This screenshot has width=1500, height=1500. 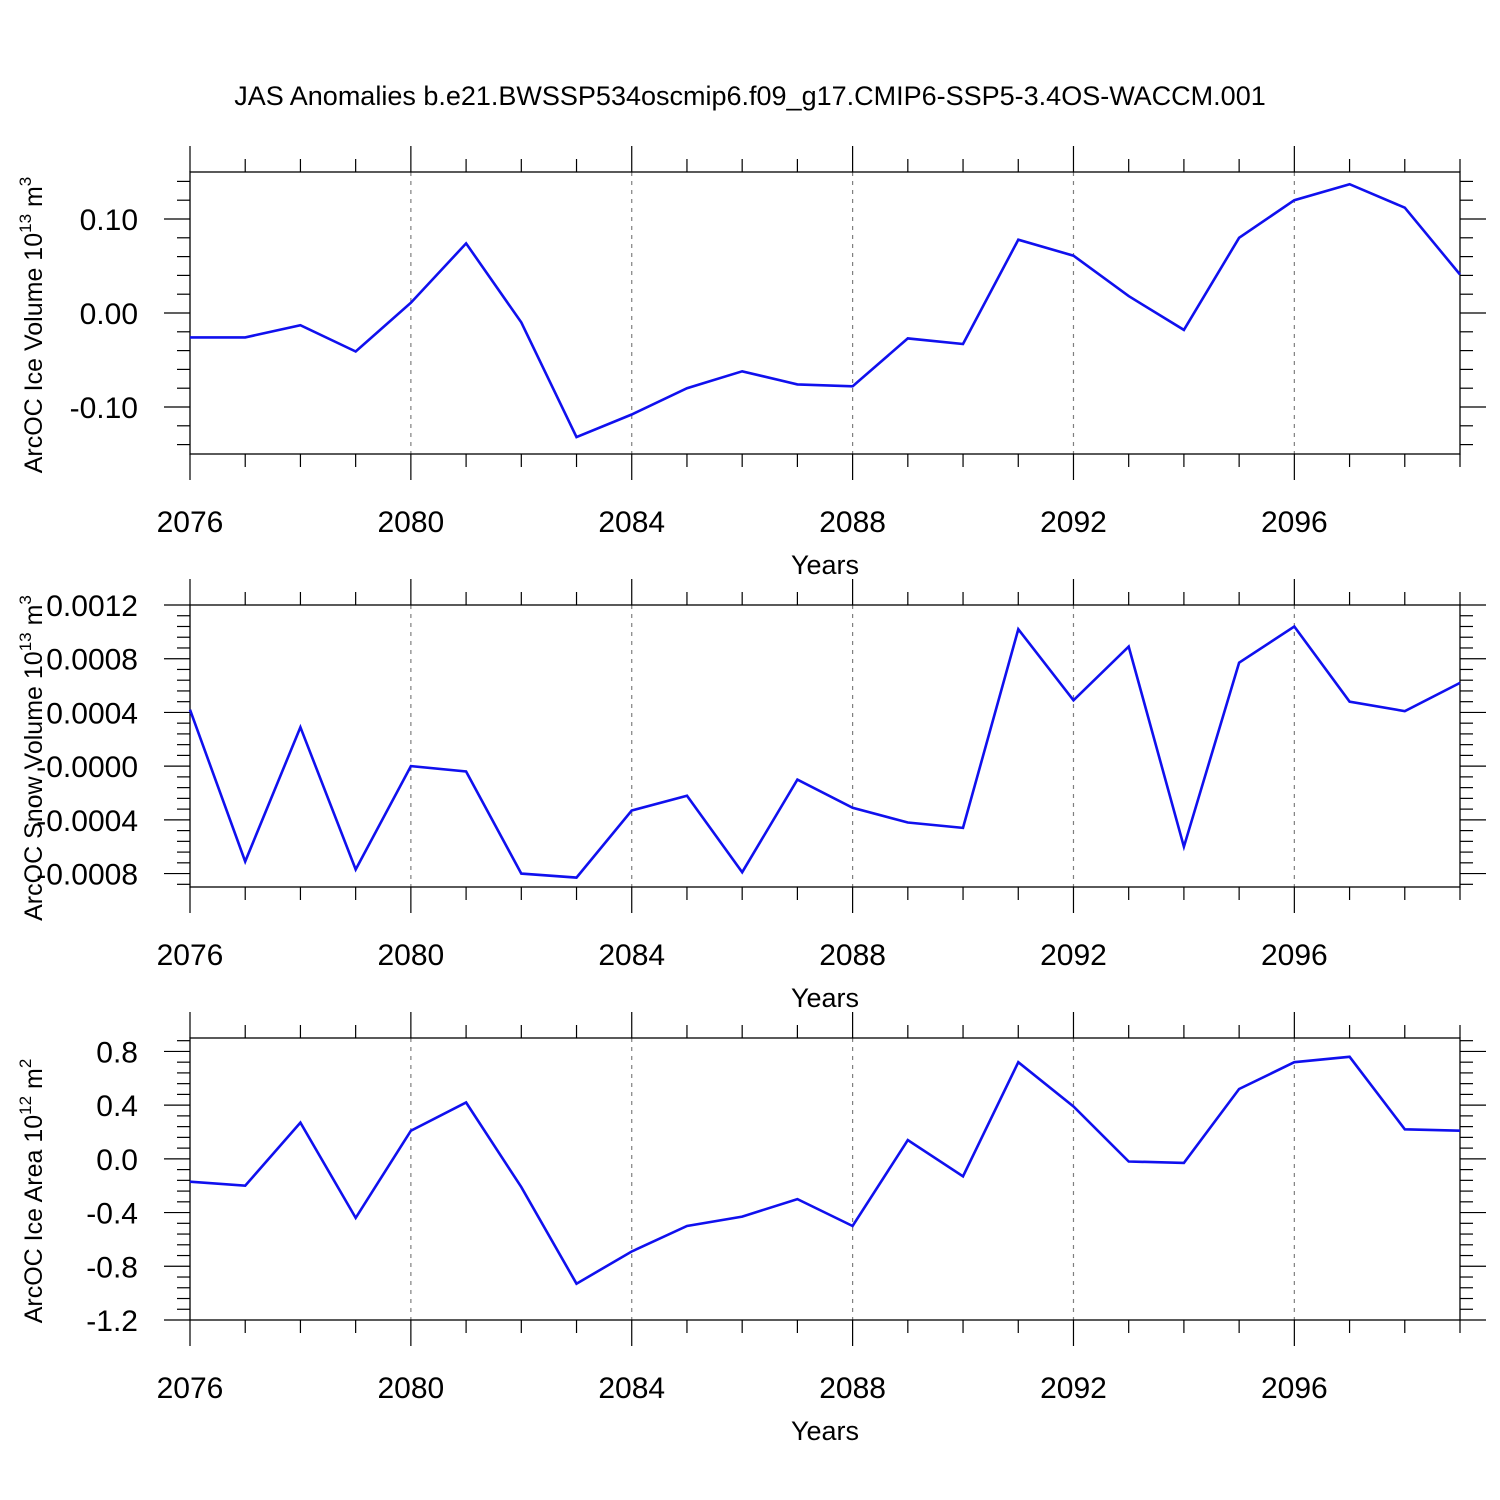 What do you see at coordinates (109, 220) in the screenshot?
I see `y-tick-label: 0.10` at bounding box center [109, 220].